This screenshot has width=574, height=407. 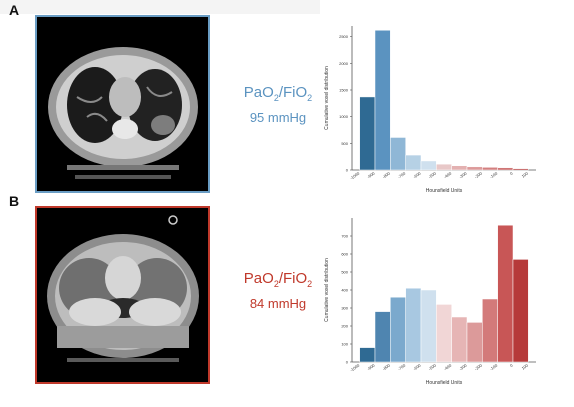 What do you see at coordinates (344, 344) in the screenshot?
I see `y-tick-label: 100` at bounding box center [344, 344].